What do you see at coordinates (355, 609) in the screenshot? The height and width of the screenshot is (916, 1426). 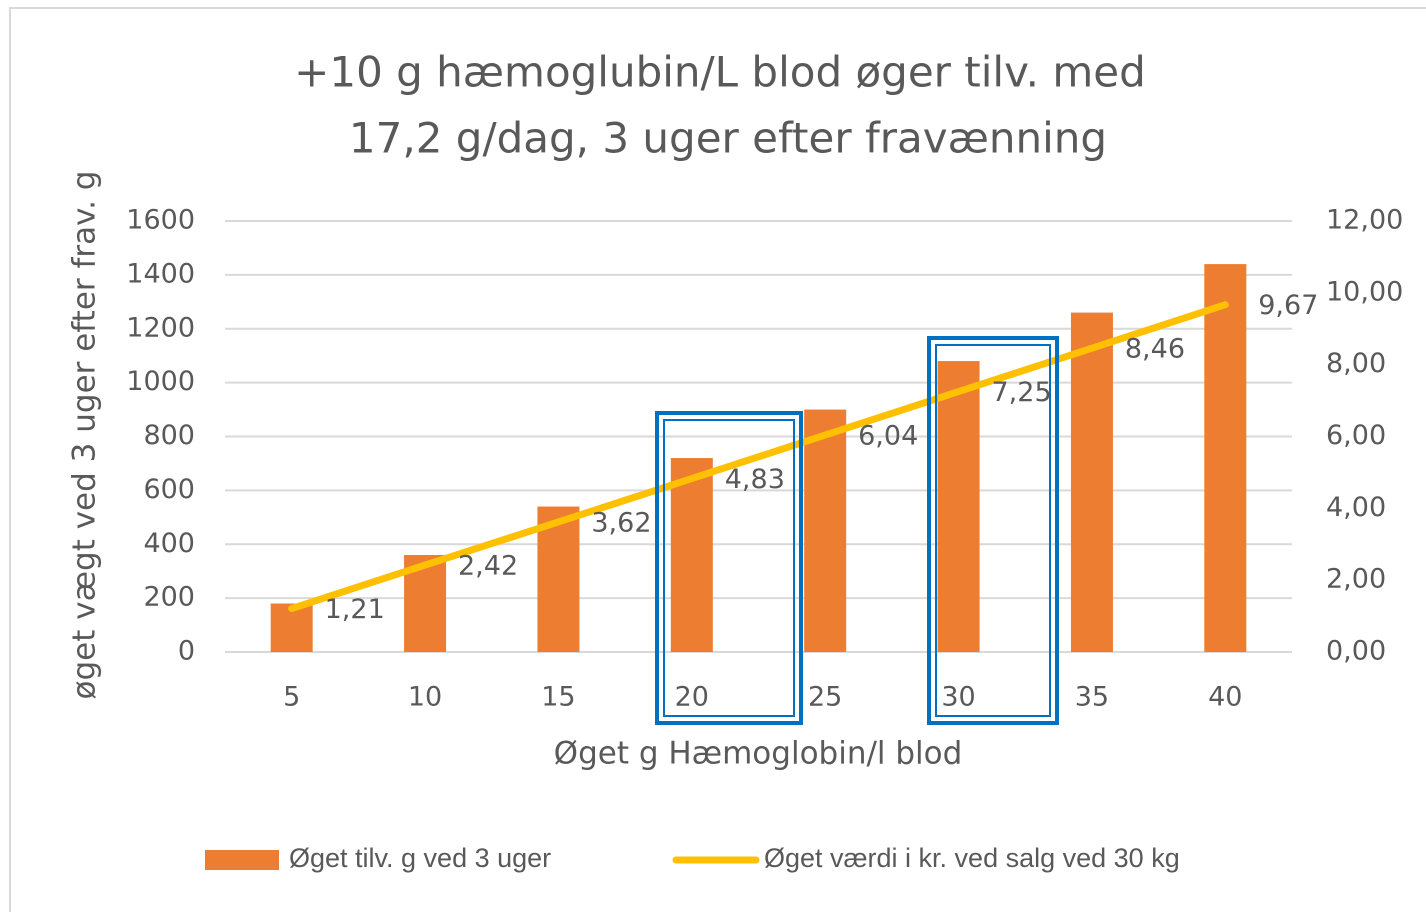 I see `data-label: 1,21` at bounding box center [355, 609].